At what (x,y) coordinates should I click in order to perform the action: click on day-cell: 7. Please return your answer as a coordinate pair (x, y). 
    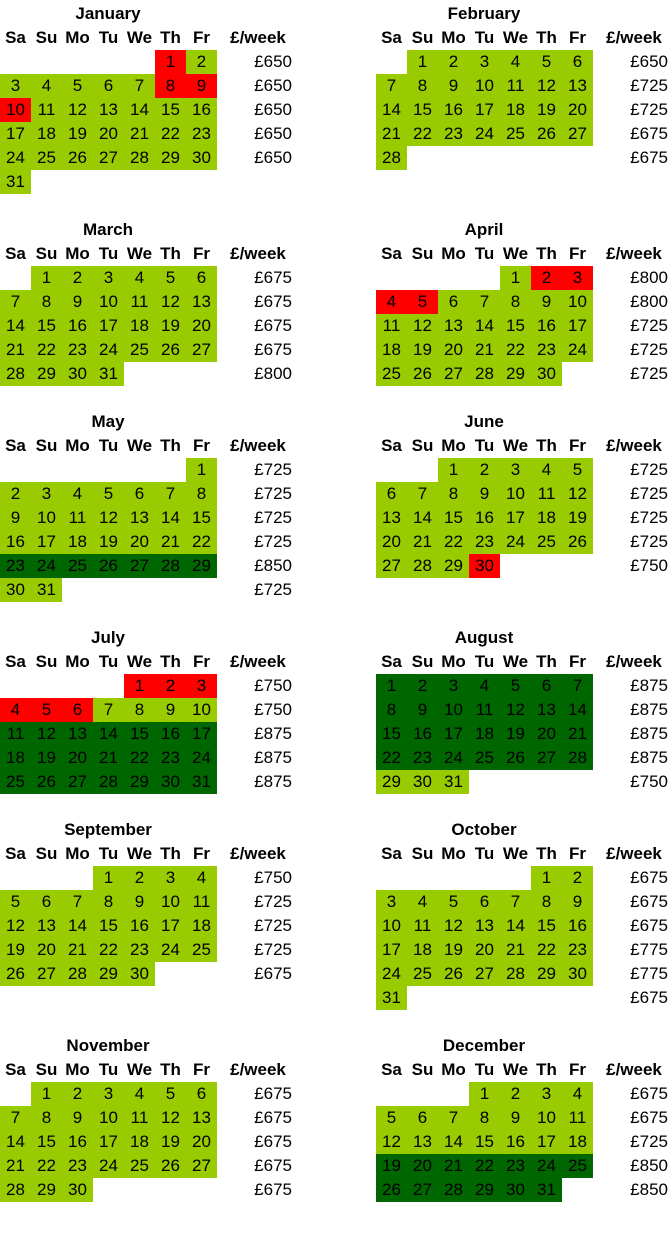
    Looking at the image, I should click on (15, 302).